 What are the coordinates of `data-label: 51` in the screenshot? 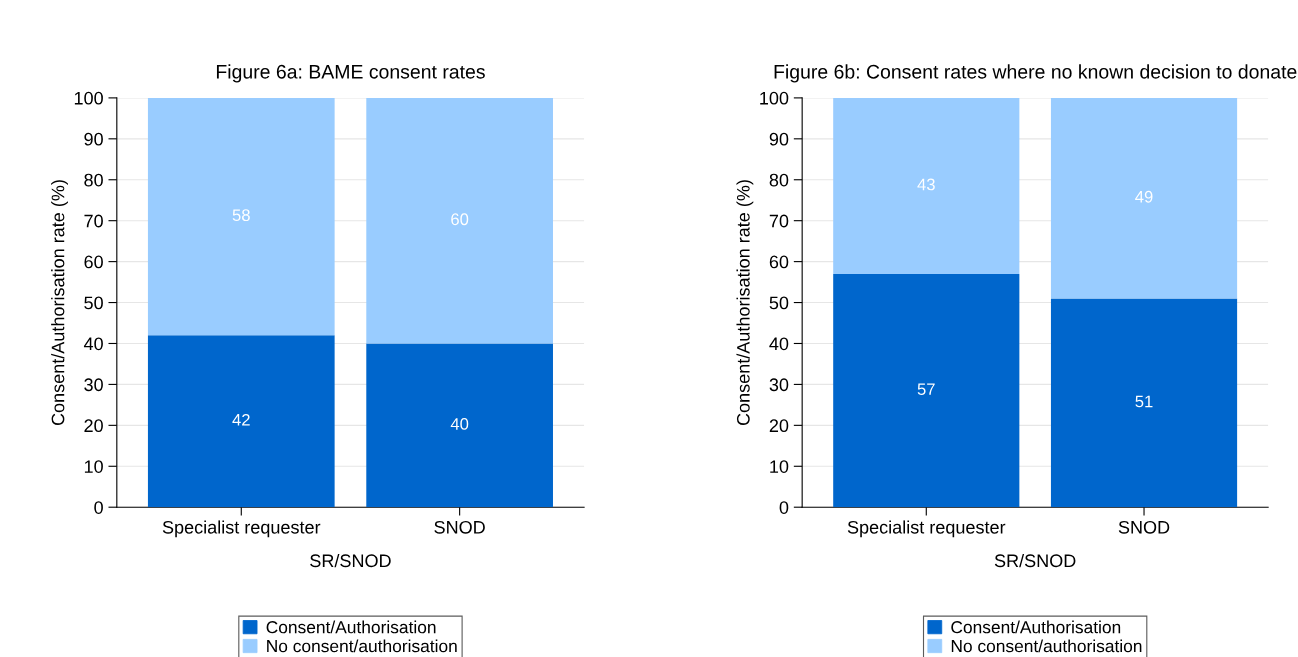 It's located at (1144, 401).